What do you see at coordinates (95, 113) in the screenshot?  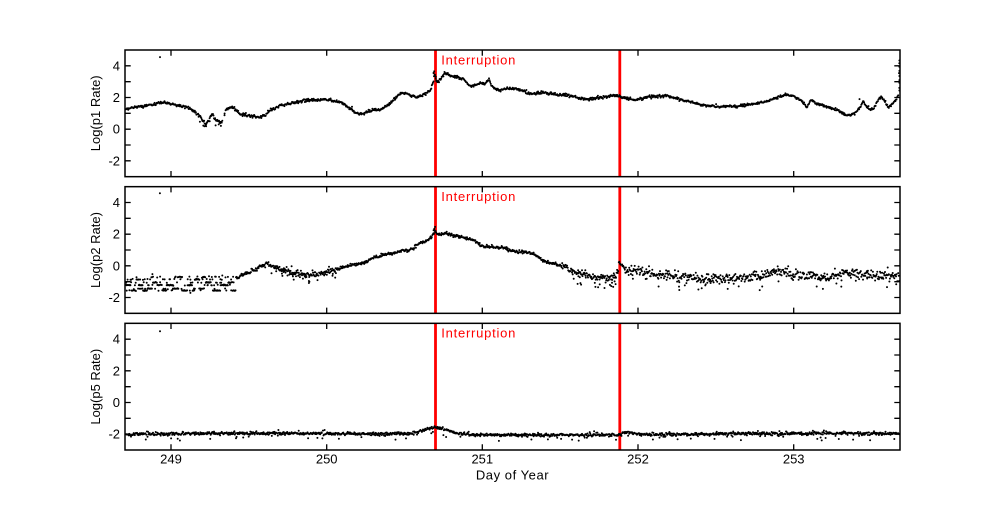 I see `svg-text: Log(p1 Rate)` at bounding box center [95, 113].